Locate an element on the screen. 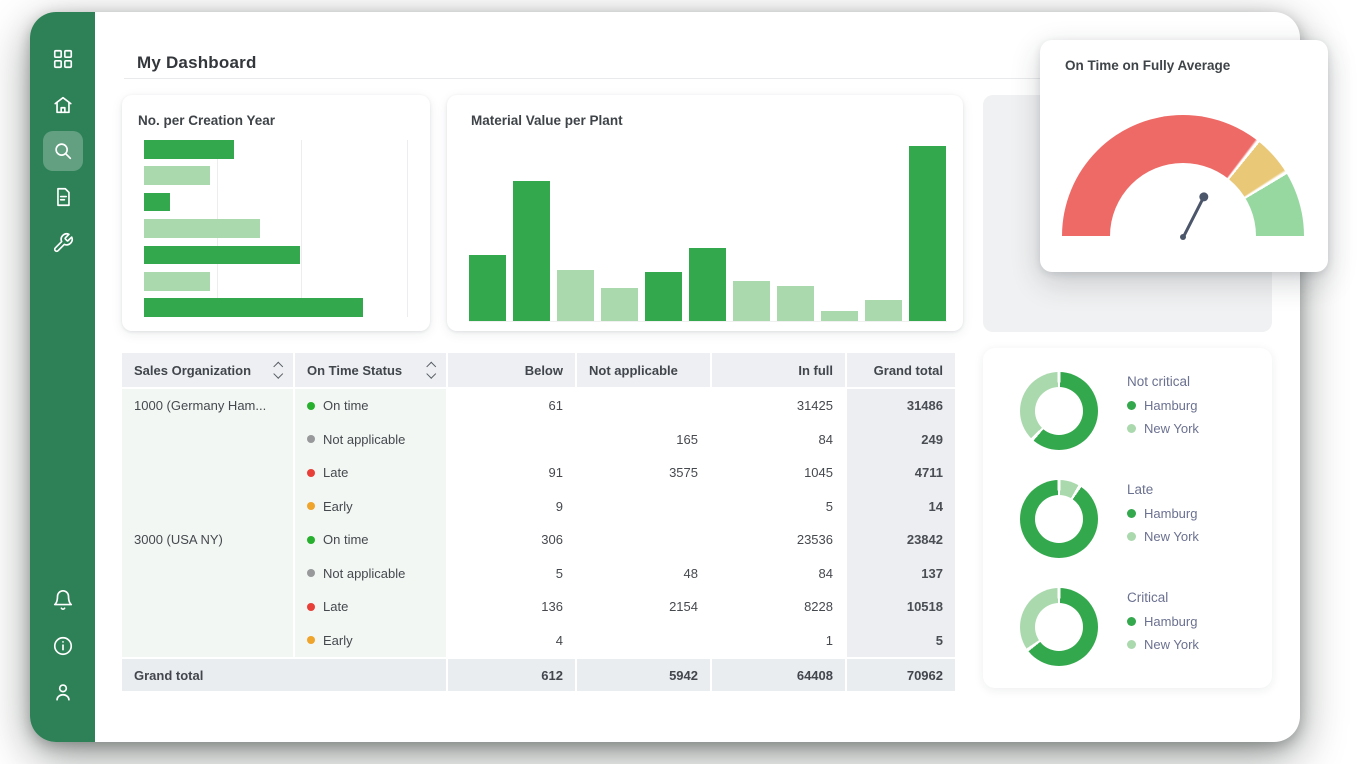 The height and width of the screenshot is (764, 1361). cell-grand-total: 4711 is located at coordinates (901, 473).